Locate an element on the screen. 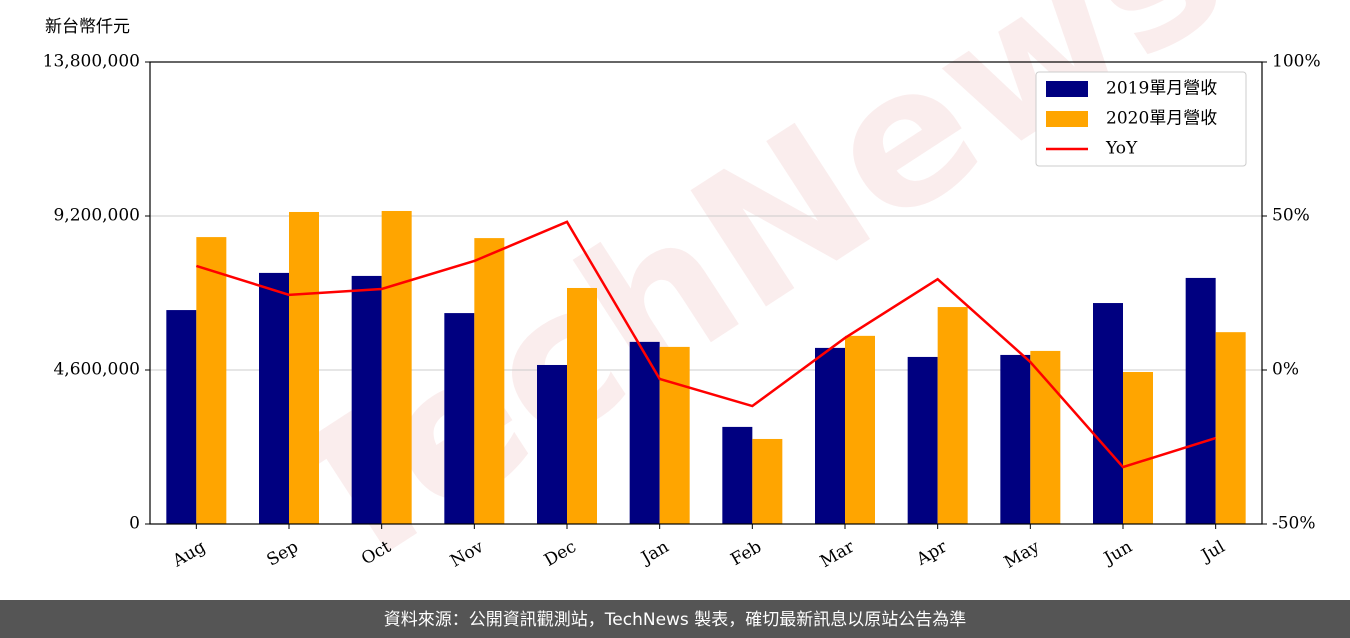 This screenshot has width=1350, height=638. y2-tick-label: 0% is located at coordinates (1285, 370).